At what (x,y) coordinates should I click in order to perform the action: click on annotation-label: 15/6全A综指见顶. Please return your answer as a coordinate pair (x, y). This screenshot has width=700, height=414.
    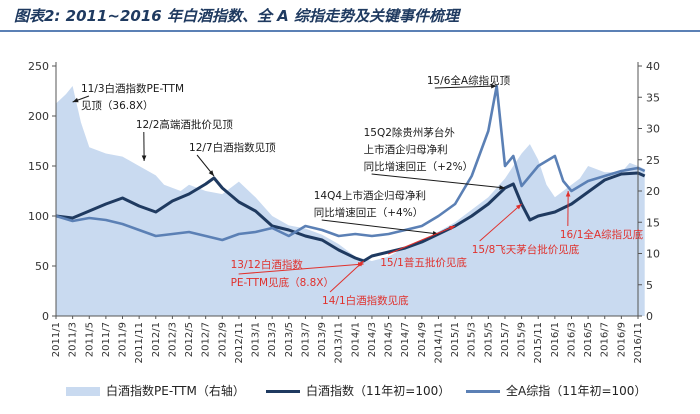
    Looking at the image, I should click on (469, 80).